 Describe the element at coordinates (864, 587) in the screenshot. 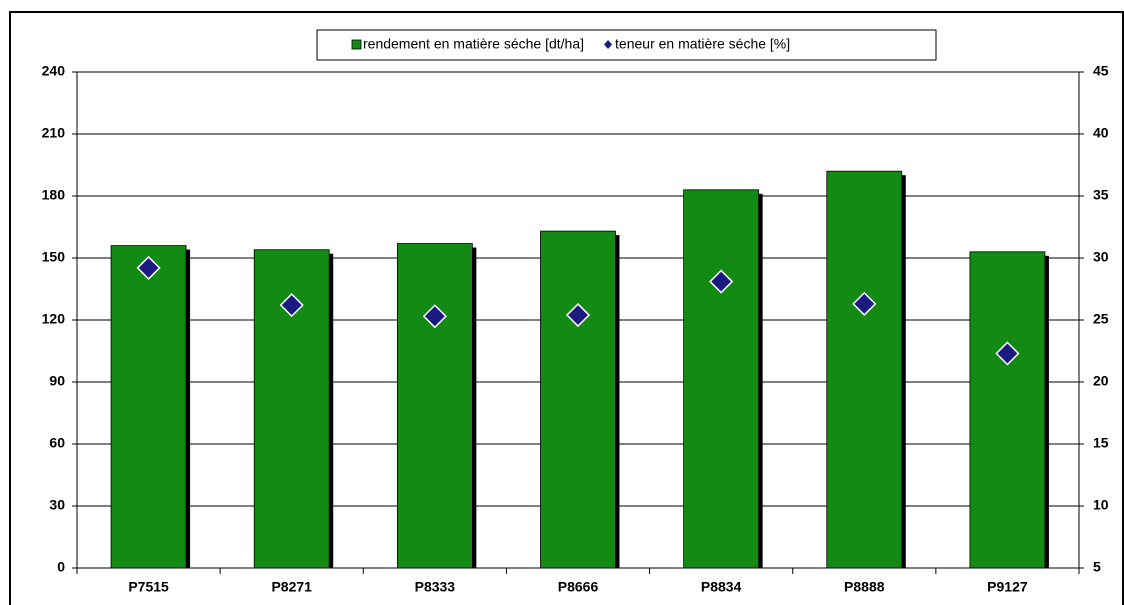

I see `x-tick-label: P8888` at that location.